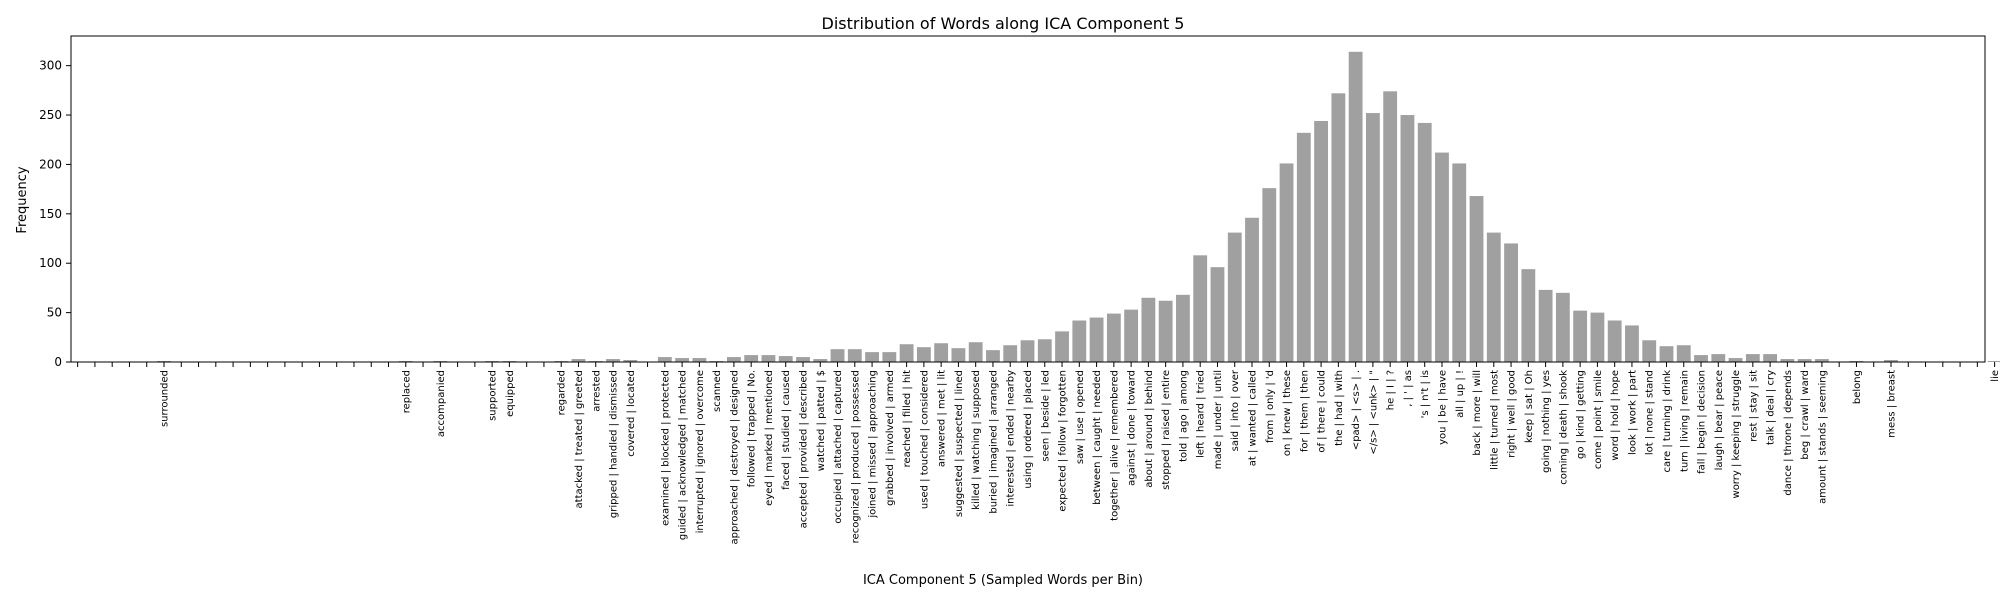  Describe the element at coordinates (890, 438) in the screenshot. I see `x-tick-label: grabbed | involved | armed` at that location.